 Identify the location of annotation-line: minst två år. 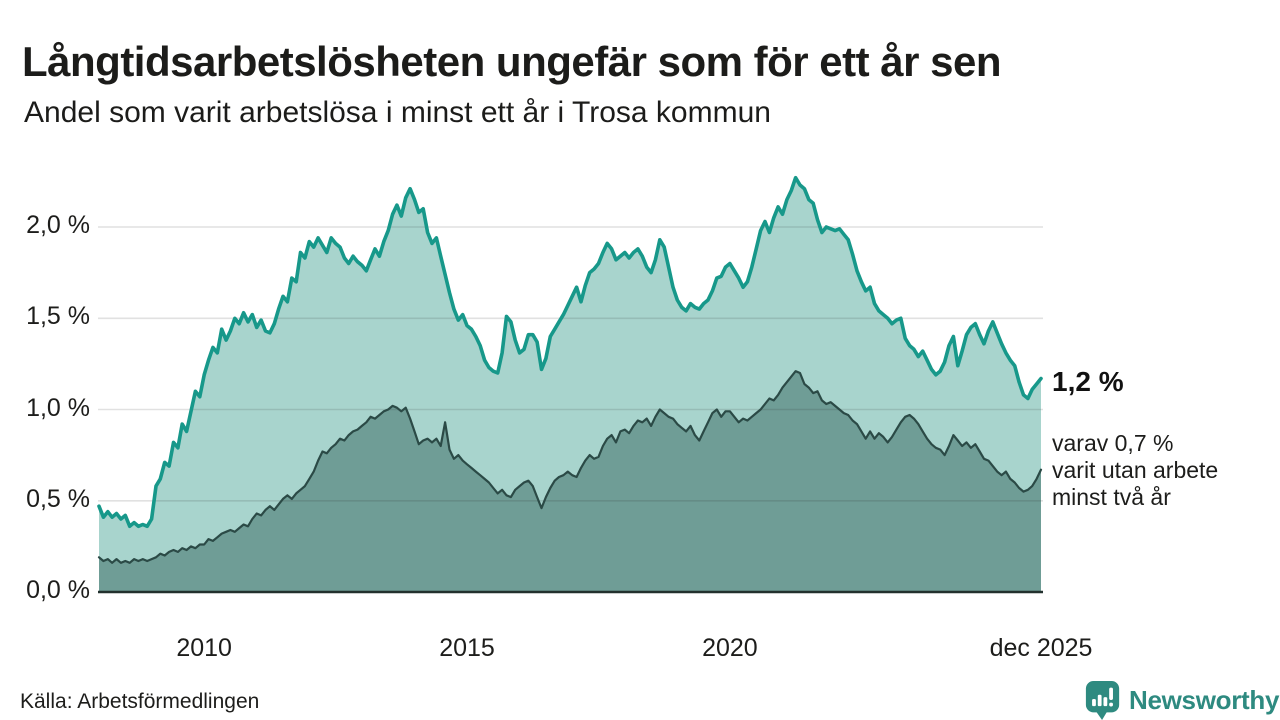
(1111, 497).